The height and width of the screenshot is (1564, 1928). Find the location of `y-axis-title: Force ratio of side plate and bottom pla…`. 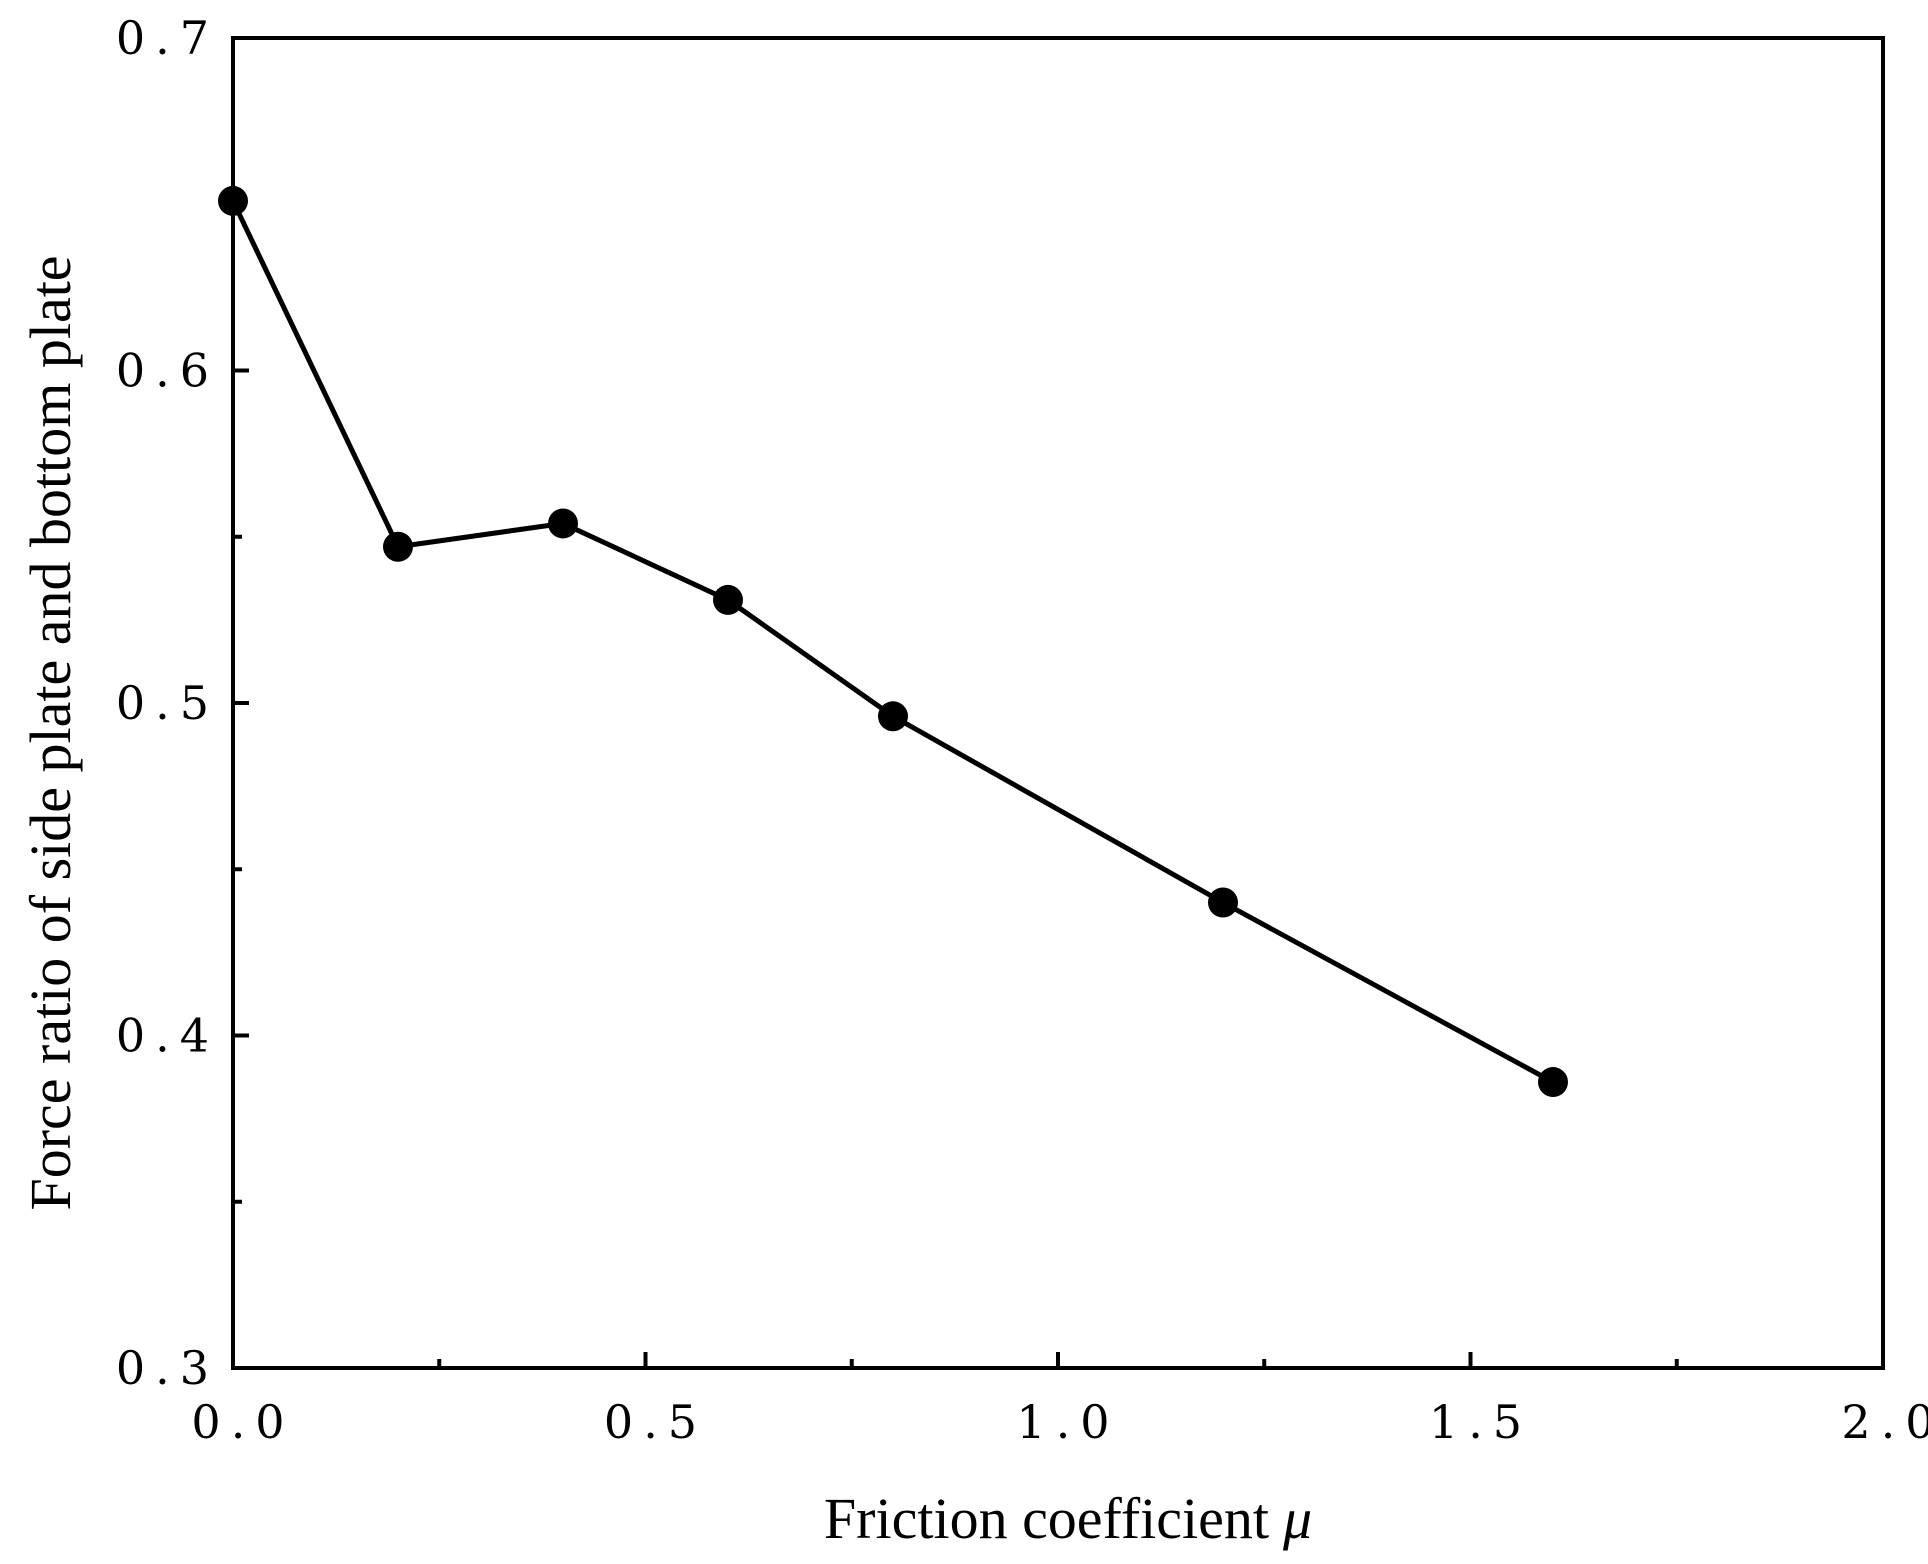

y-axis-title: Force ratio of side plate and bottom pla… is located at coordinates (50, 732).